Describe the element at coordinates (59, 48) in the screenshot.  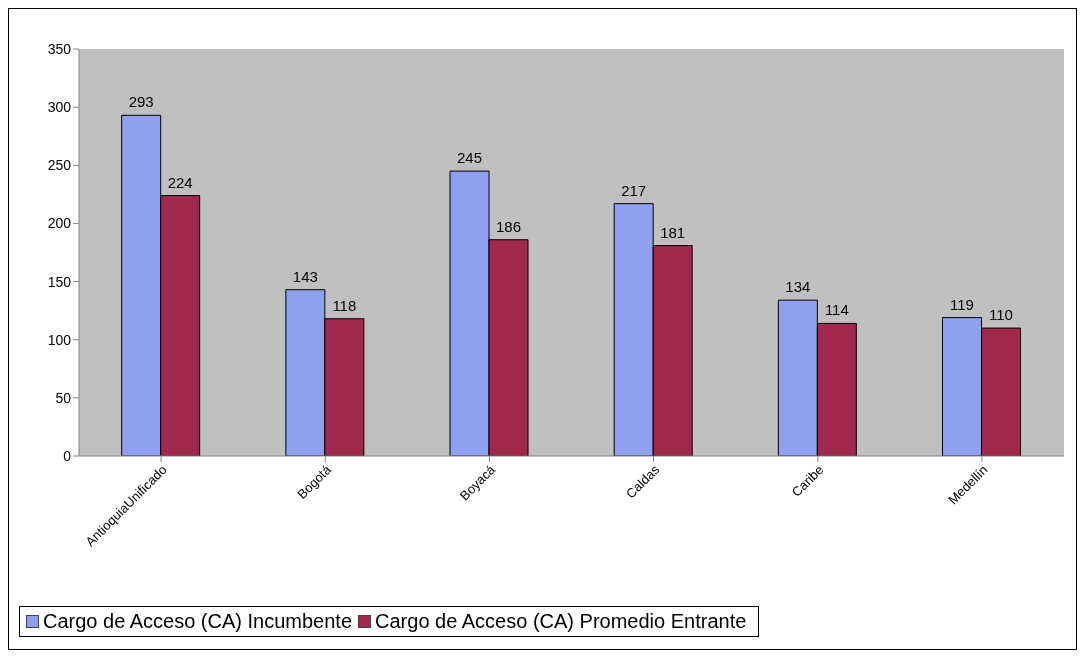
I see `y-tick-label: 350` at that location.